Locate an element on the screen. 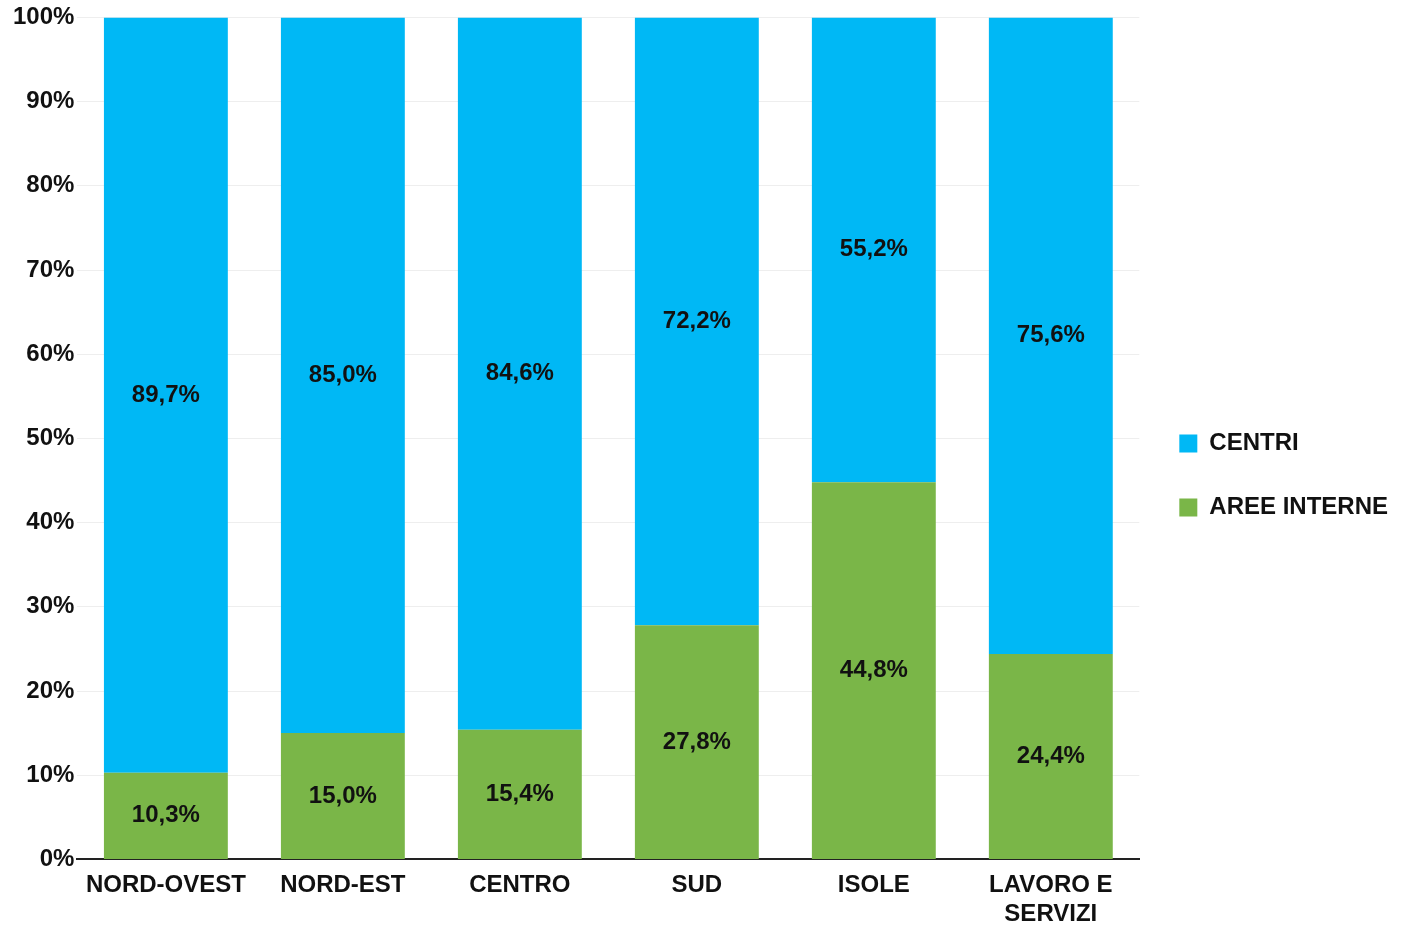 Image resolution: width=1408 pixels, height=941 pixels. data-label: 55,2% is located at coordinates (873, 248).